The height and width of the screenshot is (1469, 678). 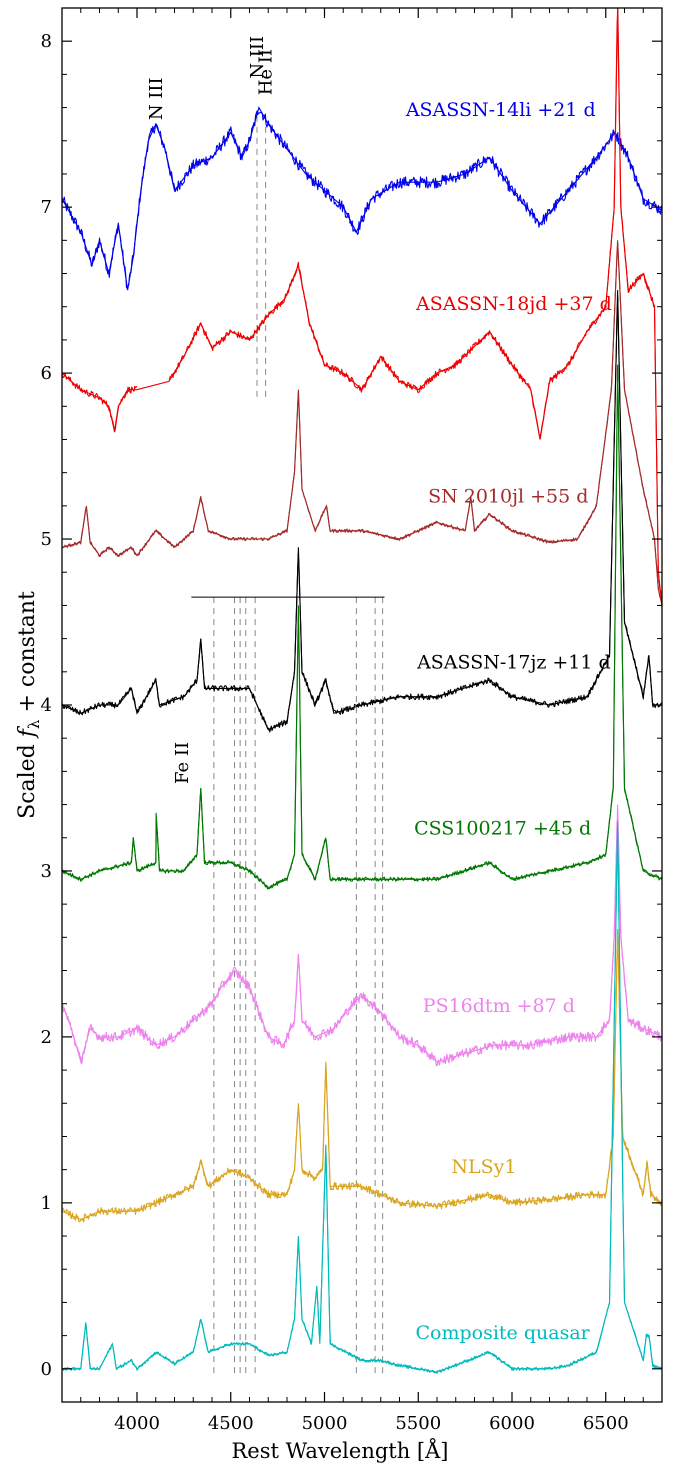 What do you see at coordinates (325, 1423) in the screenshot?
I see `x-tick-label: 5000` at bounding box center [325, 1423].